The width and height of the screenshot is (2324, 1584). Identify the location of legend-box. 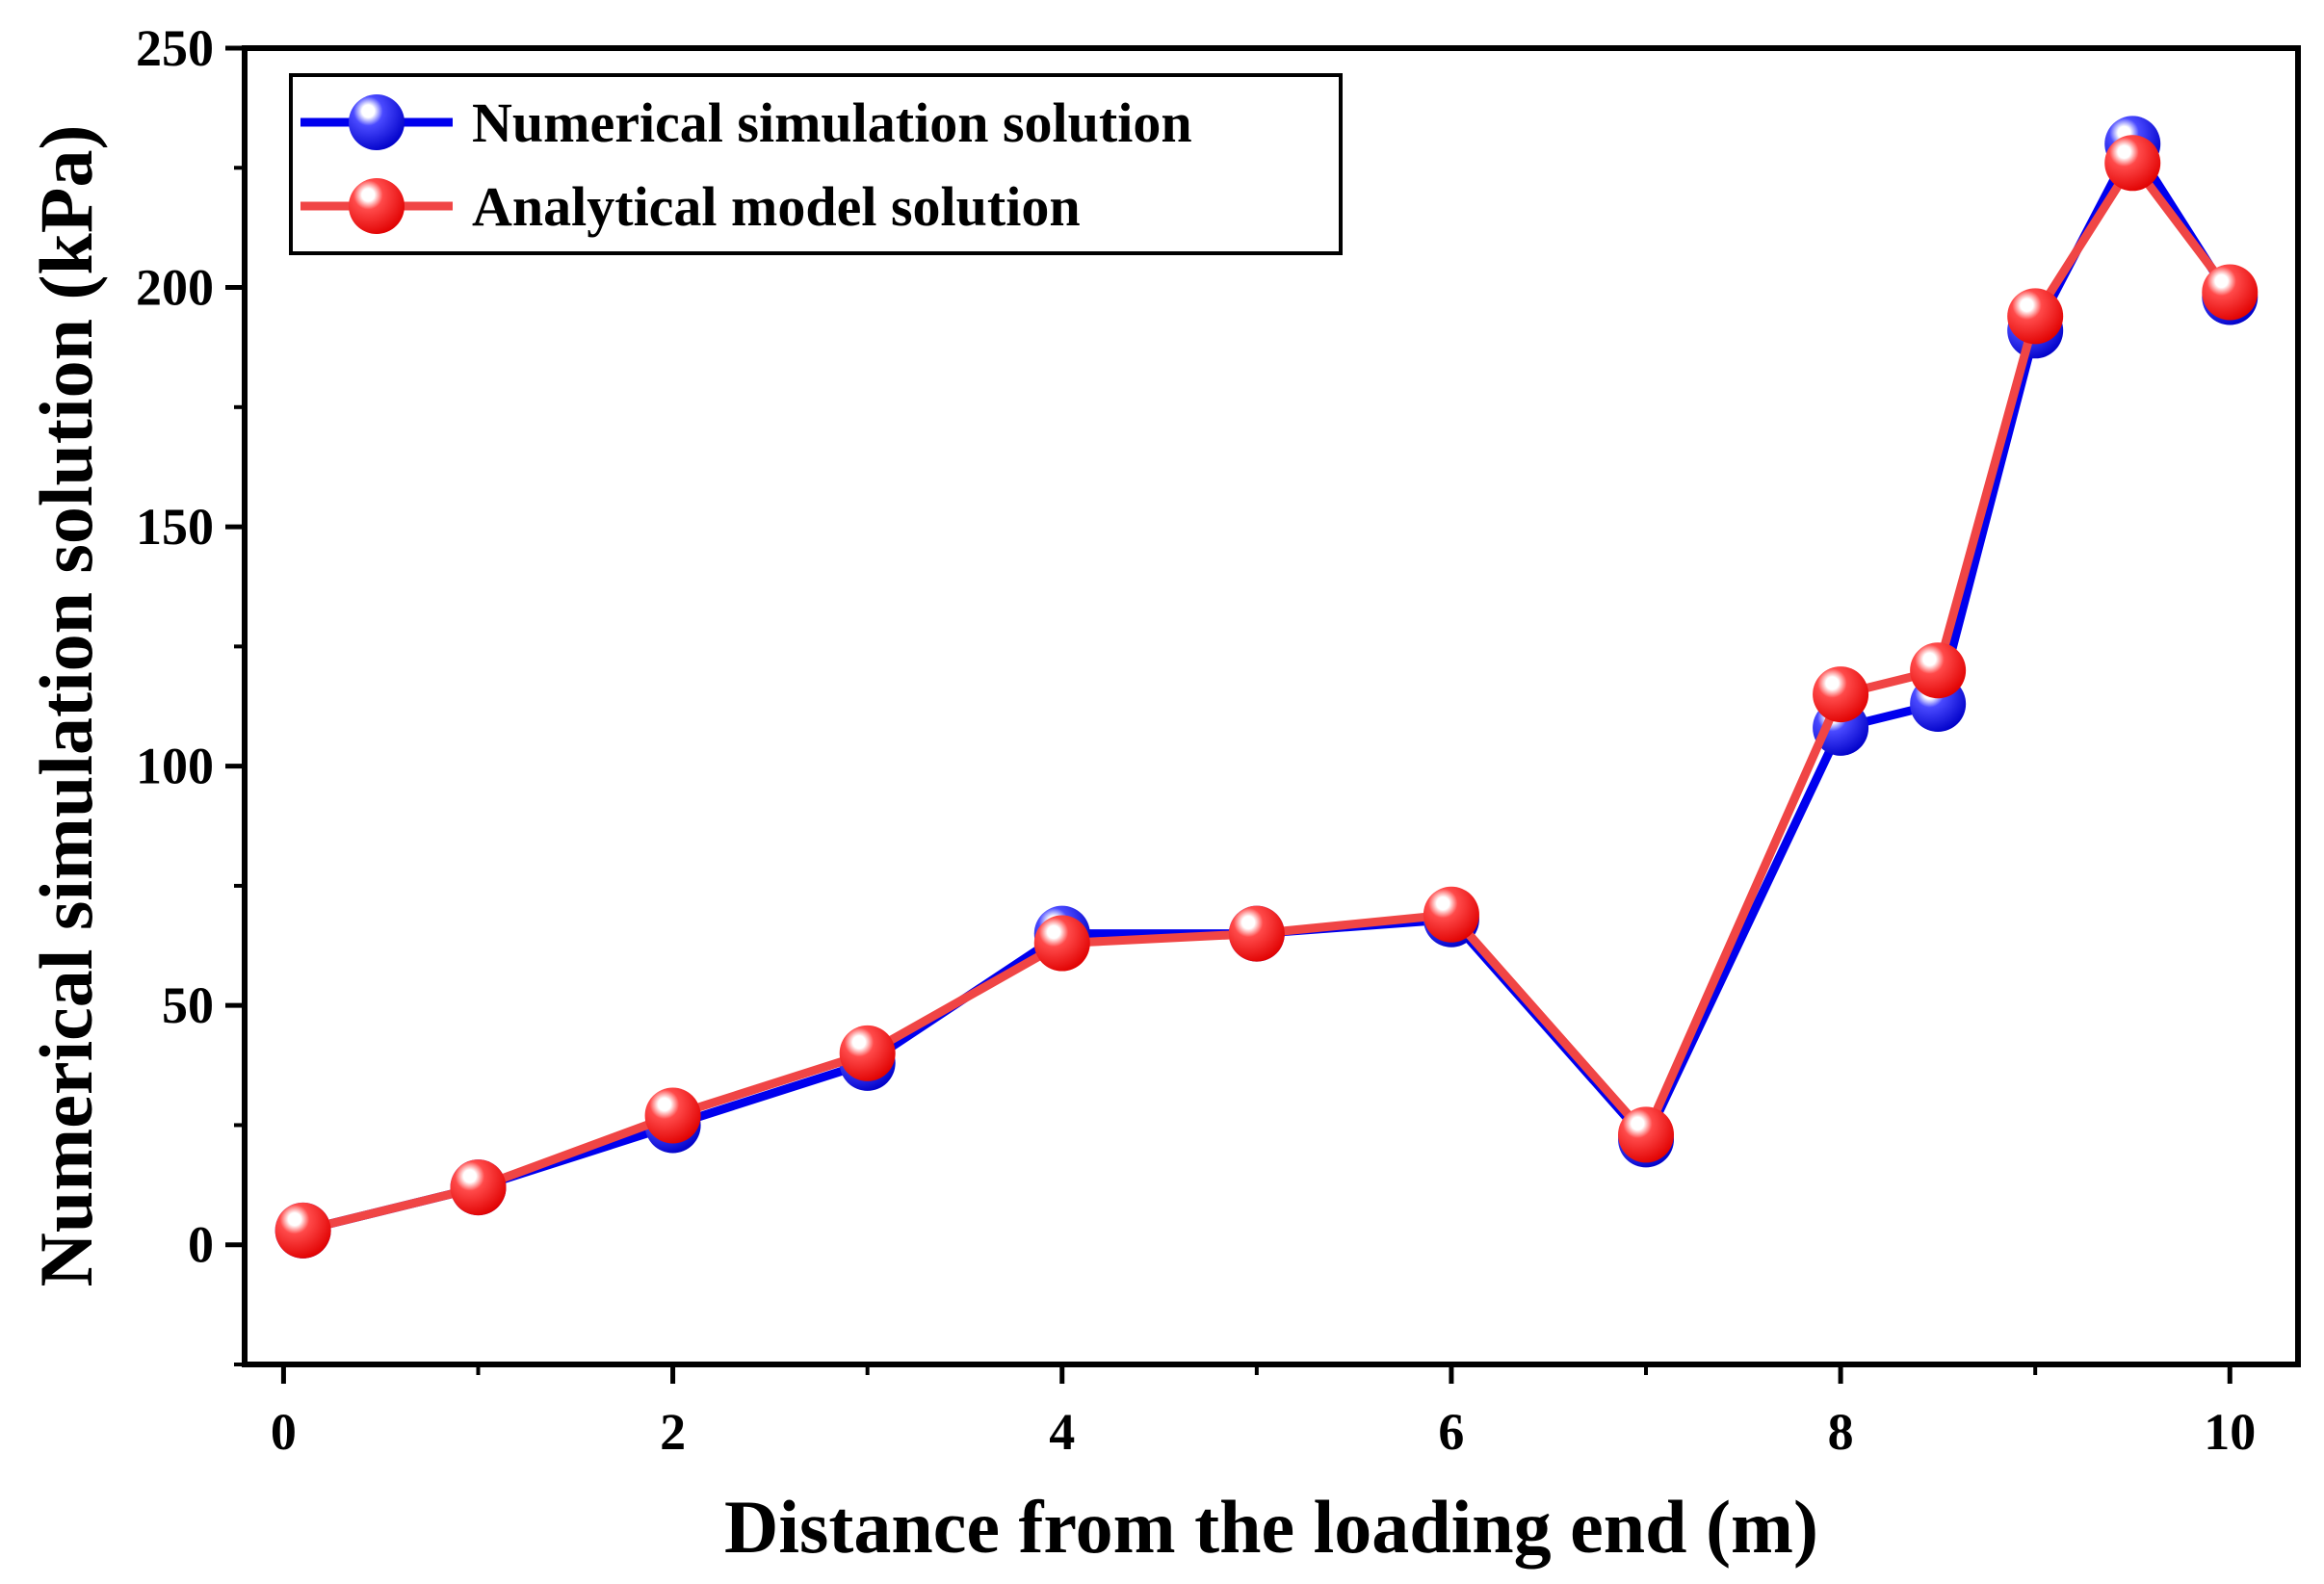
(816, 164).